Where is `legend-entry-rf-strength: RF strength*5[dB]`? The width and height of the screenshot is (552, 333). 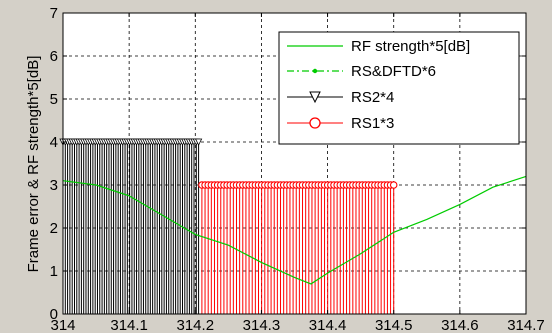
legend-entry-rf-strength: RF strength*5[dB] is located at coordinates (378, 46).